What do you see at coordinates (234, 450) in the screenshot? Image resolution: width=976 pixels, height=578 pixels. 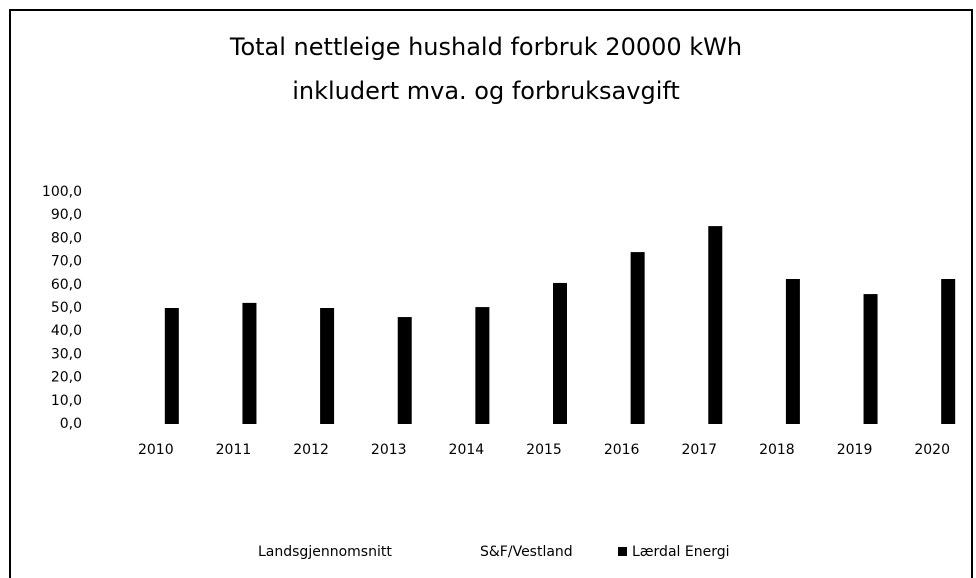 I see `x-tick-label: 2011` at bounding box center [234, 450].